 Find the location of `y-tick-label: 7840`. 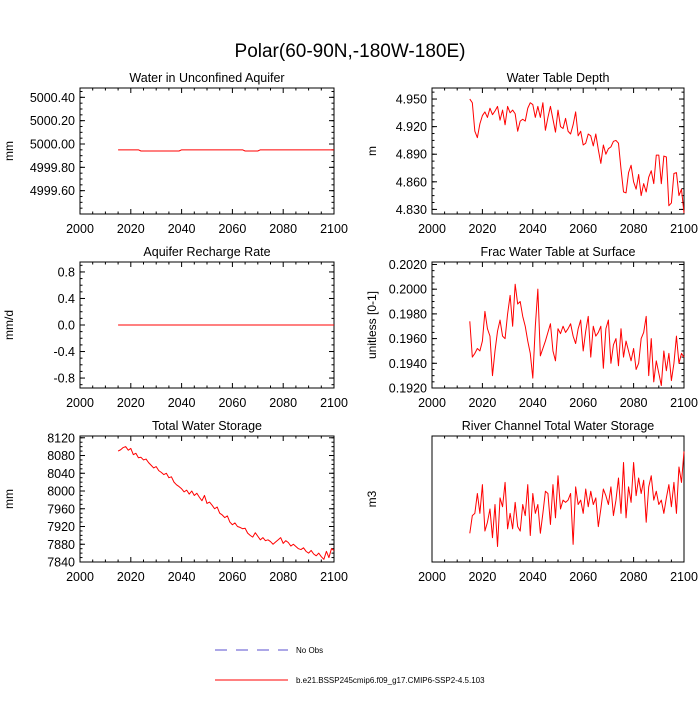

y-tick-label: 7840 is located at coordinates (61, 563).